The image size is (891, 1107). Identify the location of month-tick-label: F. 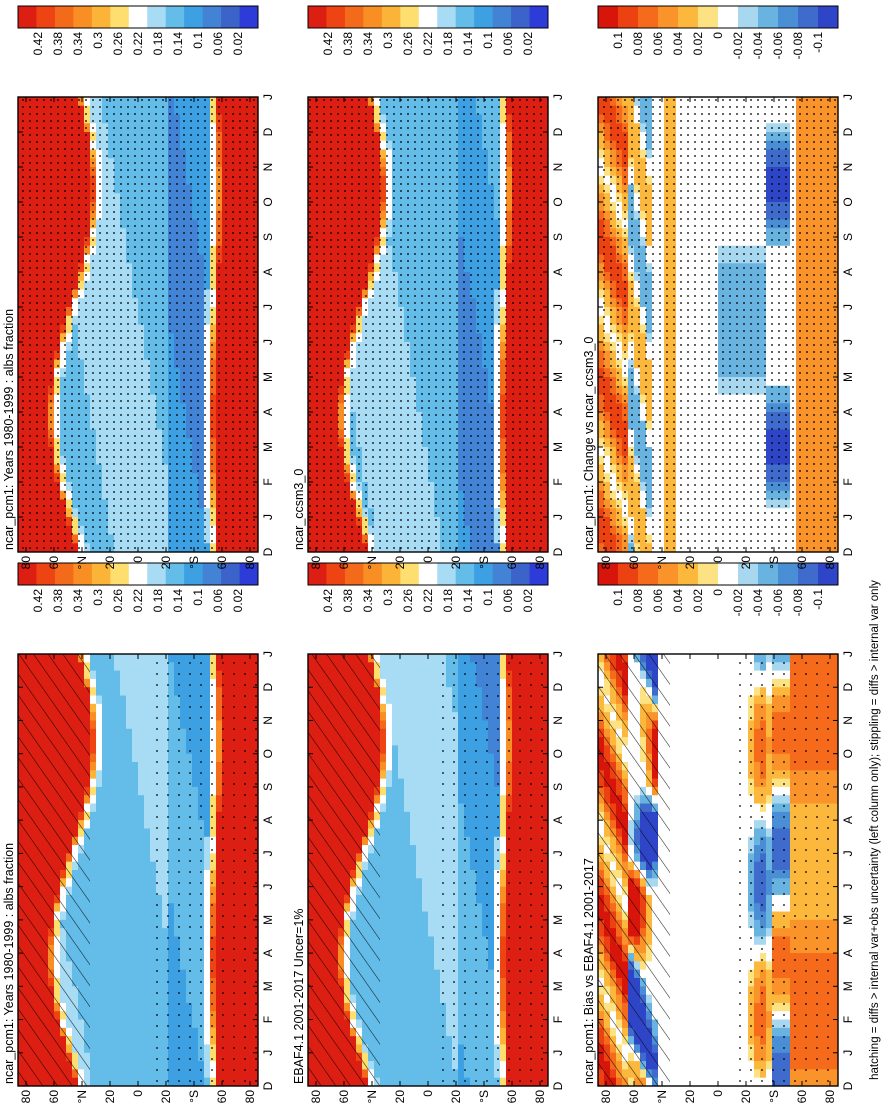
(268, 1019).